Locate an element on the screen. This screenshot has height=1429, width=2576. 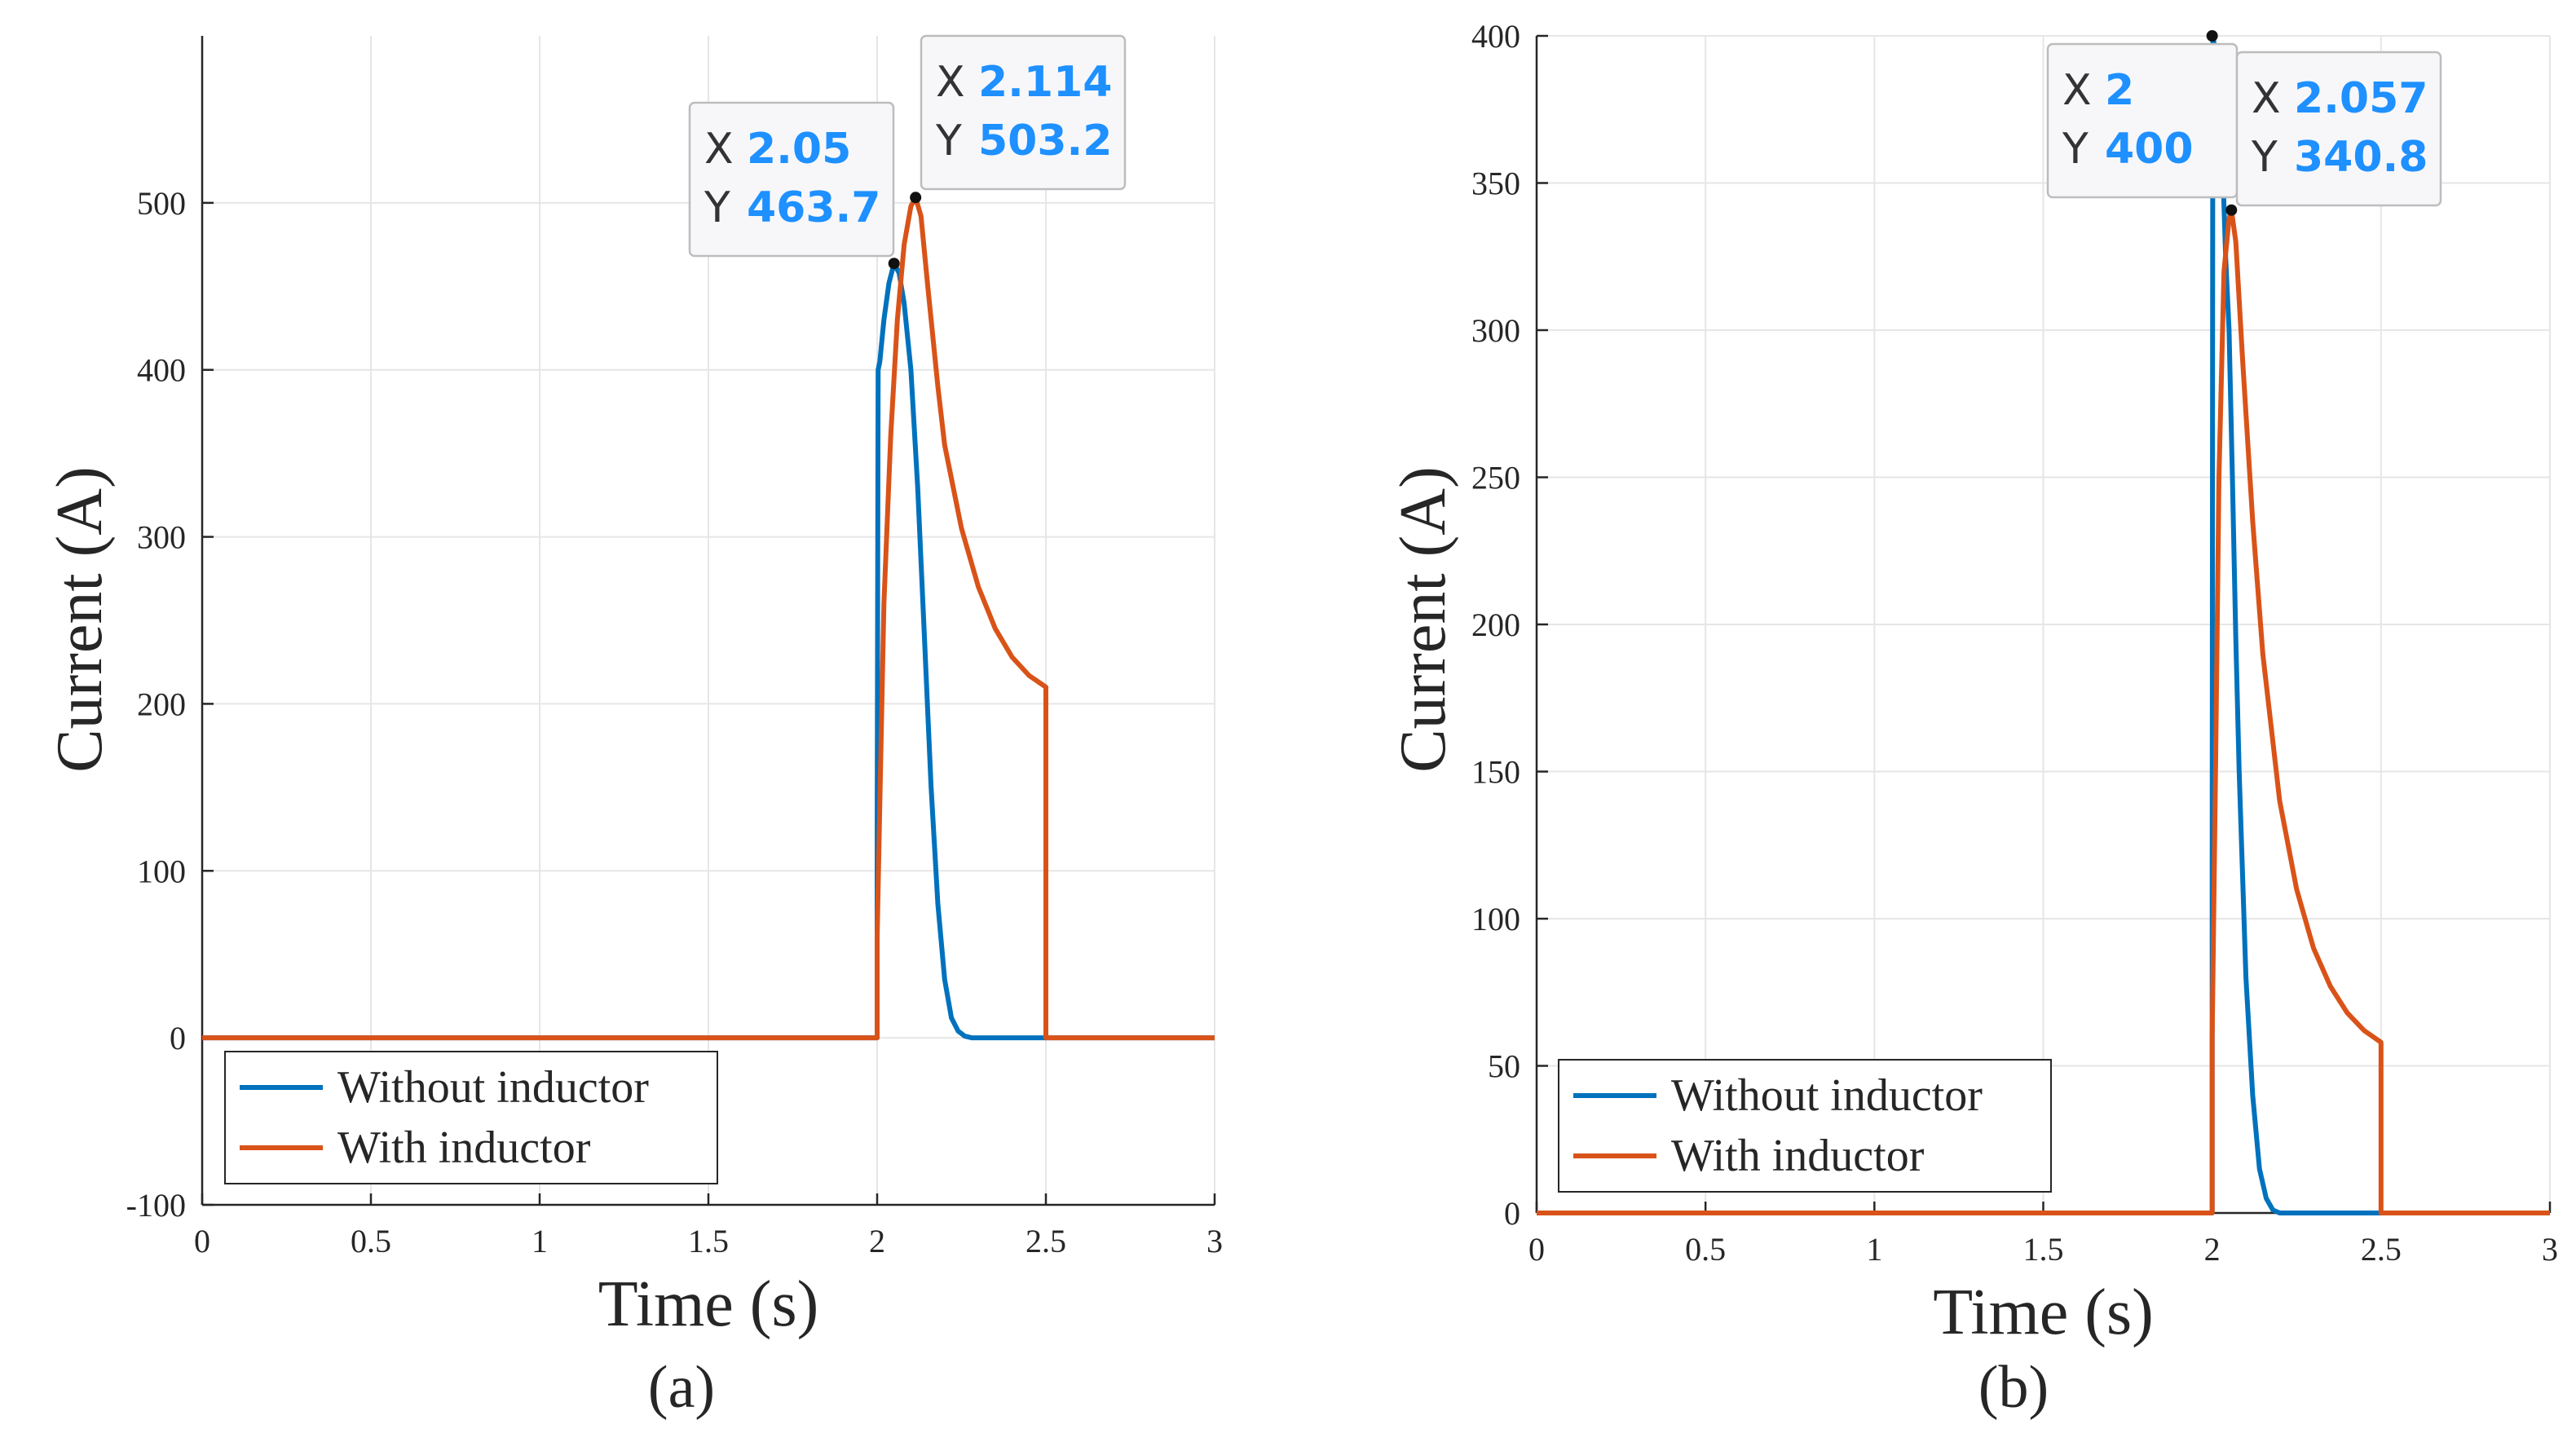
datatip-y-value: 400 is located at coordinates (2149, 149).